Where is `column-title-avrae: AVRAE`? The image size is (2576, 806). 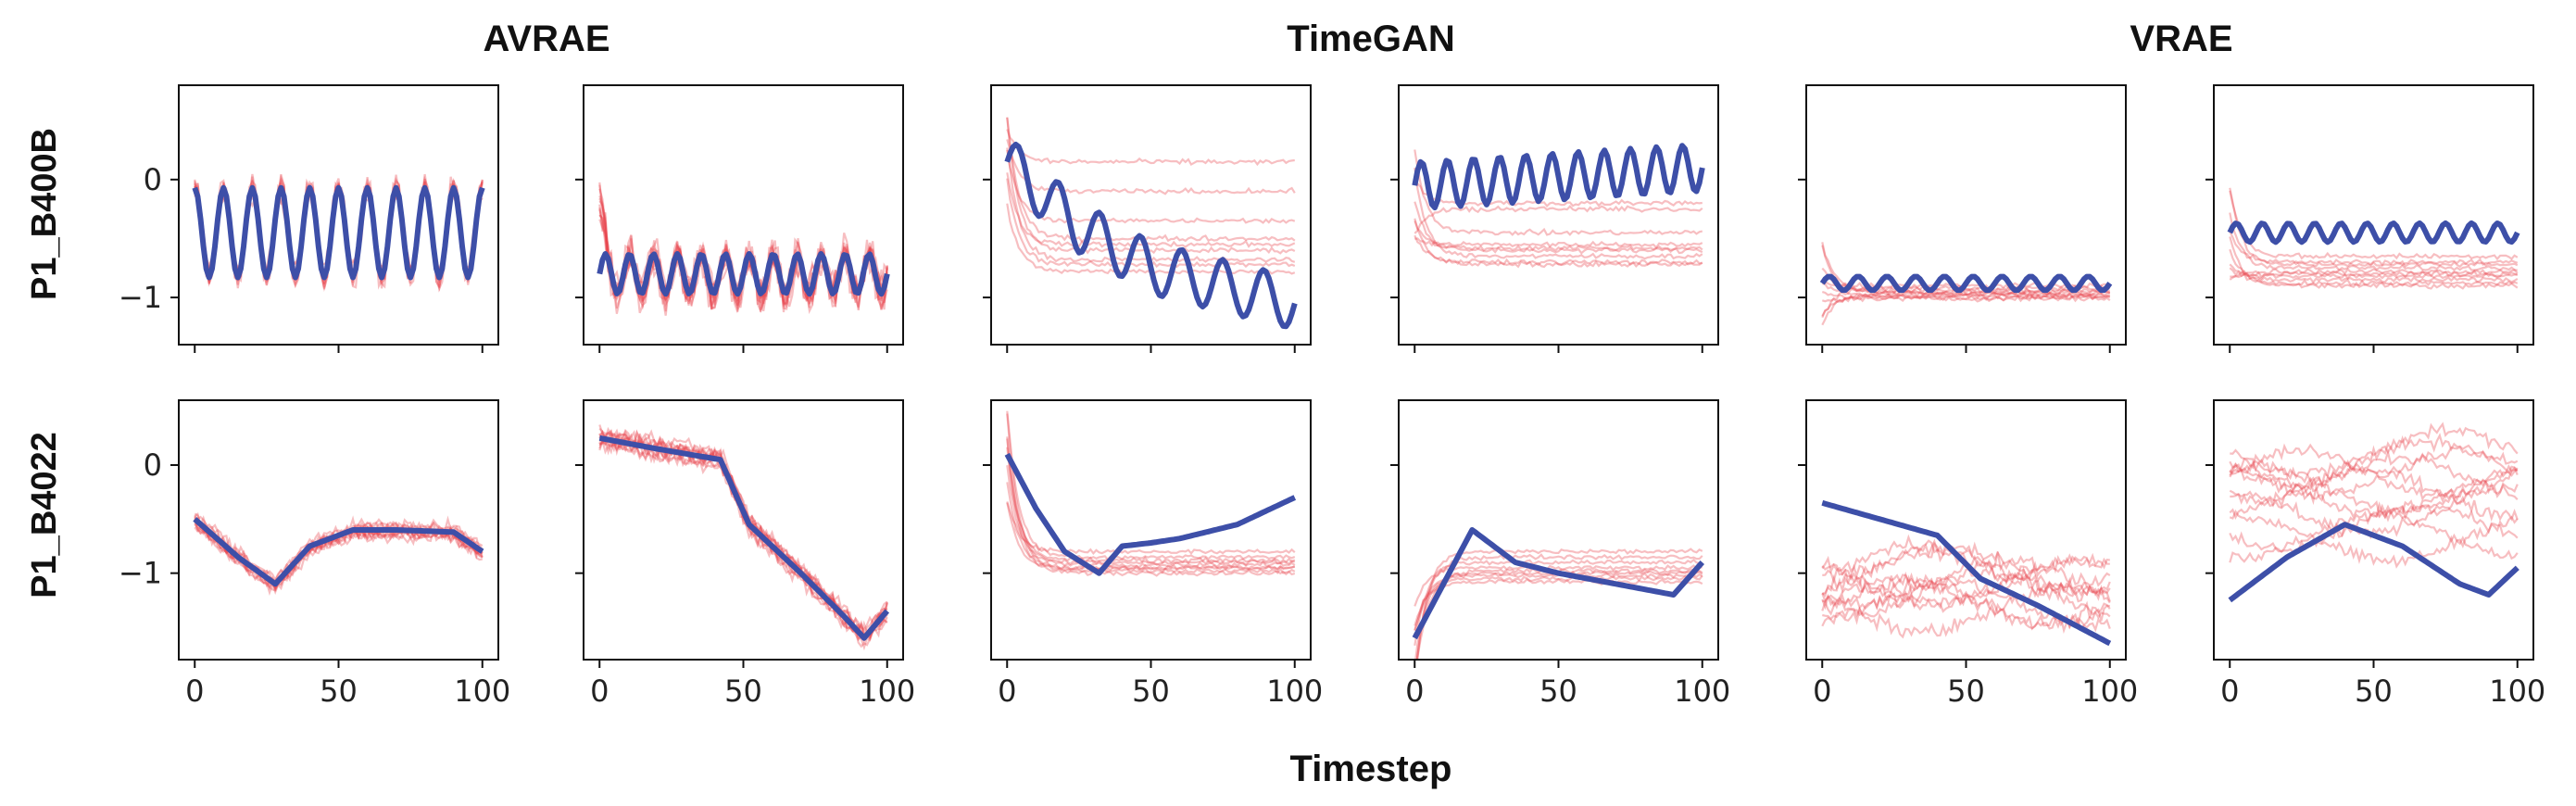 column-title-avrae: AVRAE is located at coordinates (546, 39).